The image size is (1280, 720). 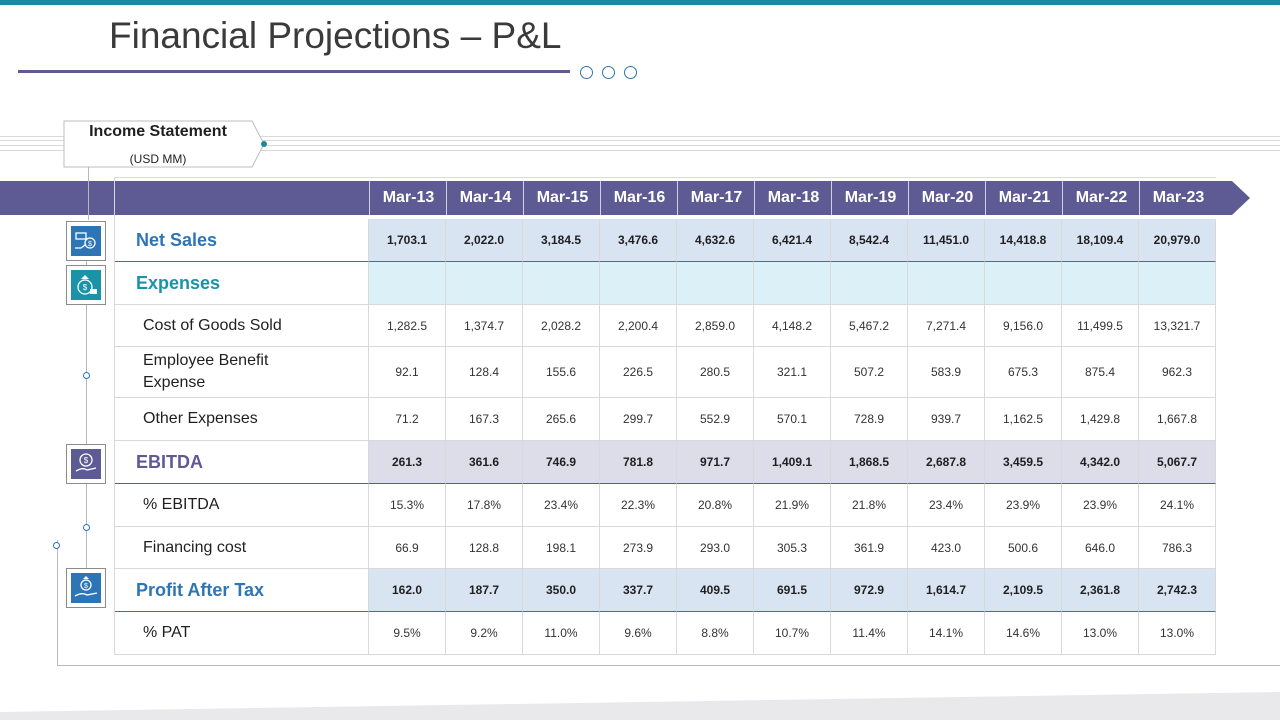 I want to click on table-cell: 962.3, so click(x=1177, y=372).